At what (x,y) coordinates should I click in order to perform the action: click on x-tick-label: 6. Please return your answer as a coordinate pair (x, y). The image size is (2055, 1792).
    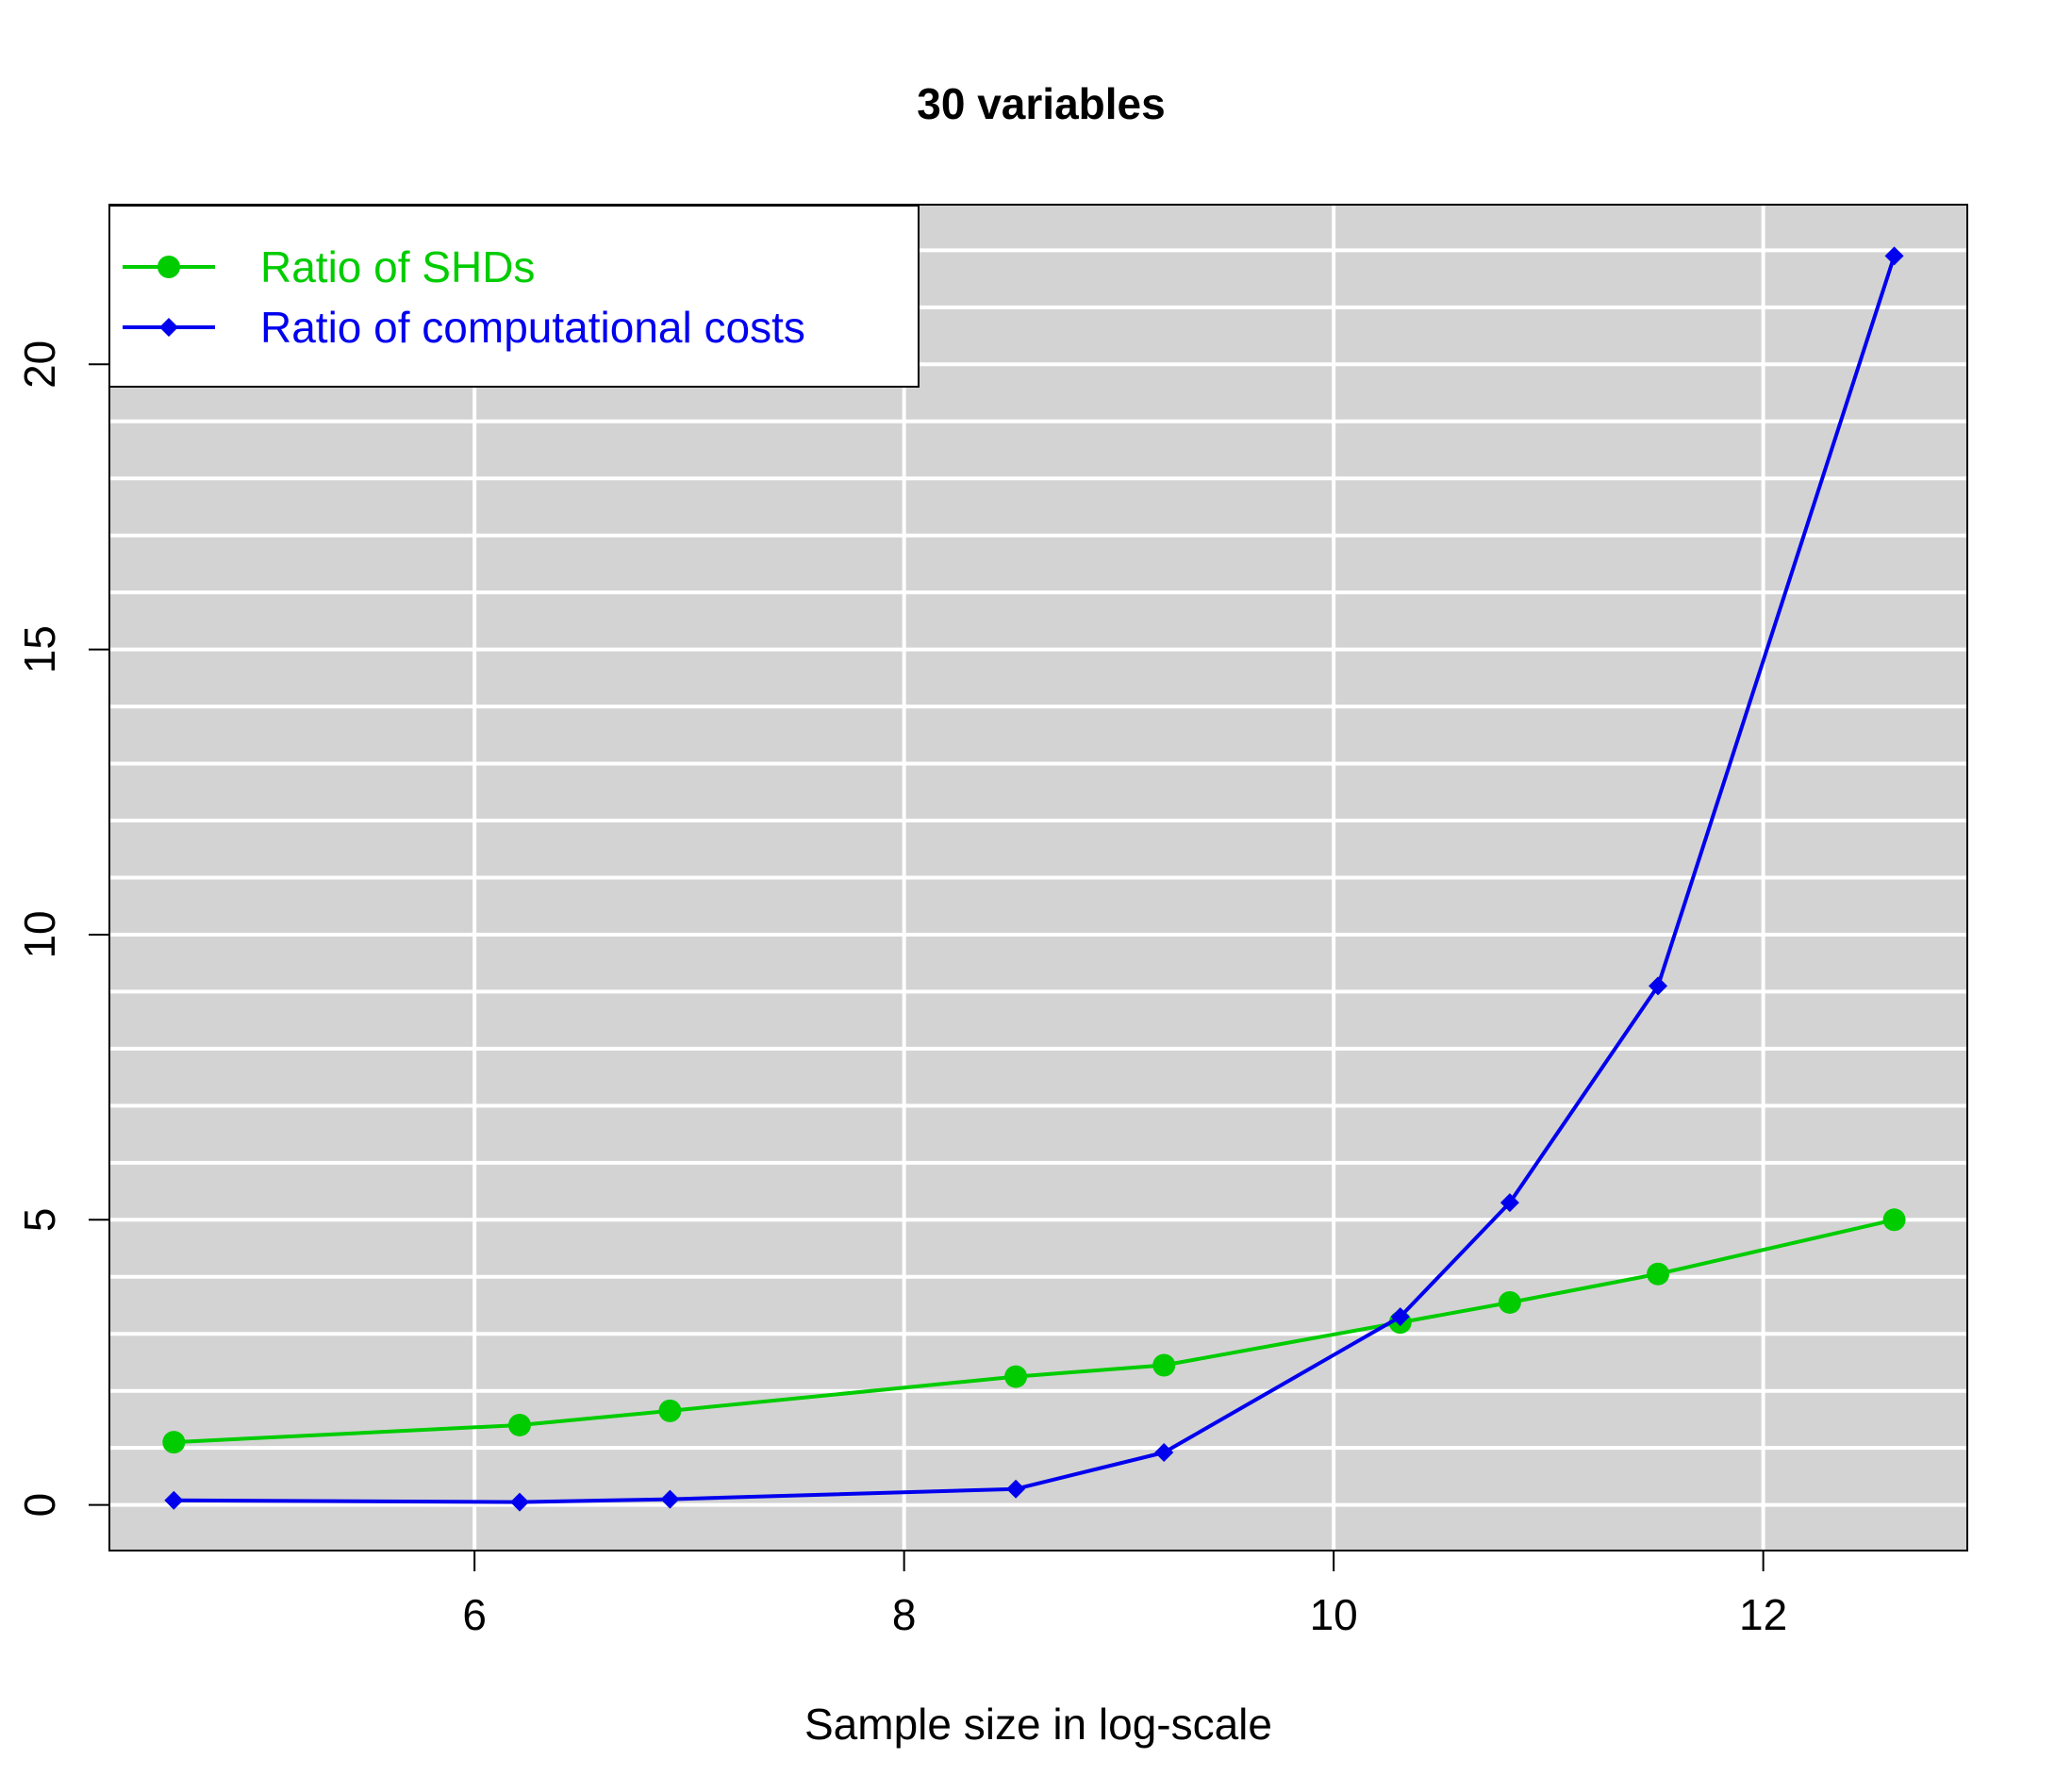
    Looking at the image, I should click on (475, 1614).